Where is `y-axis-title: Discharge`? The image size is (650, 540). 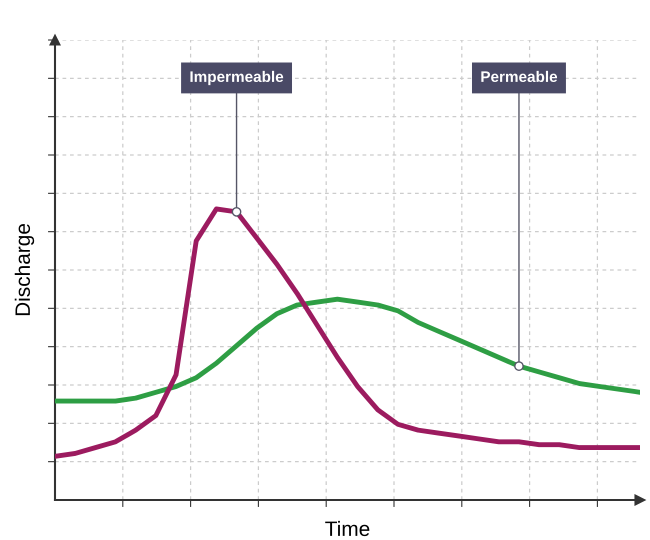
y-axis-title: Discharge is located at coordinates (24, 270).